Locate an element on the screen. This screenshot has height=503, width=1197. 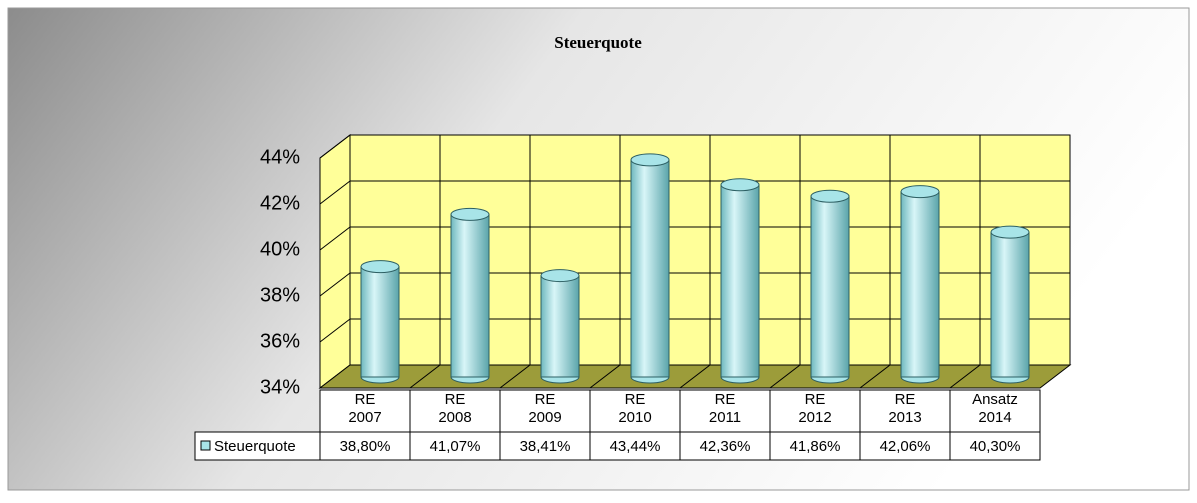
value-label: 40,30% is located at coordinates (995, 446).